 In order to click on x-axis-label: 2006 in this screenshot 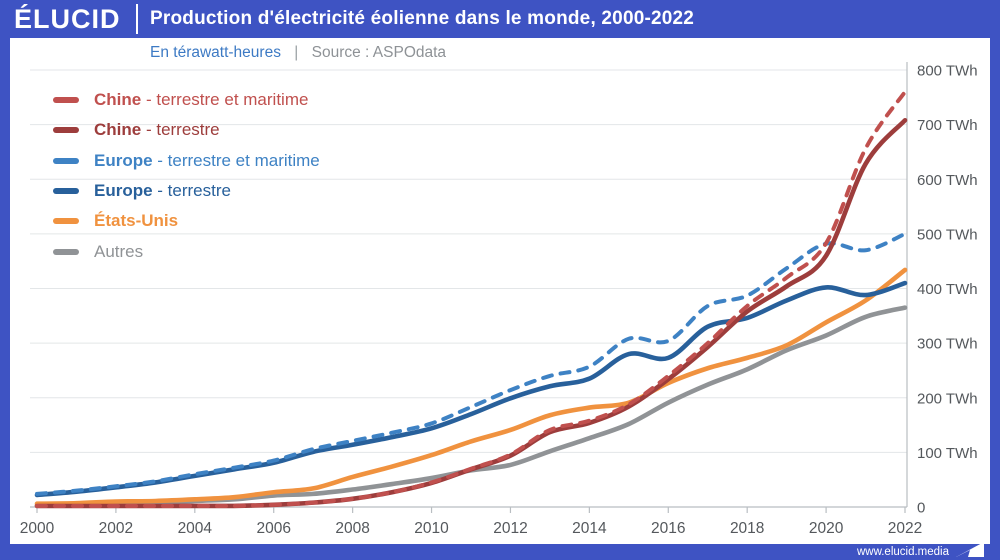, I will do `click(273, 528)`.